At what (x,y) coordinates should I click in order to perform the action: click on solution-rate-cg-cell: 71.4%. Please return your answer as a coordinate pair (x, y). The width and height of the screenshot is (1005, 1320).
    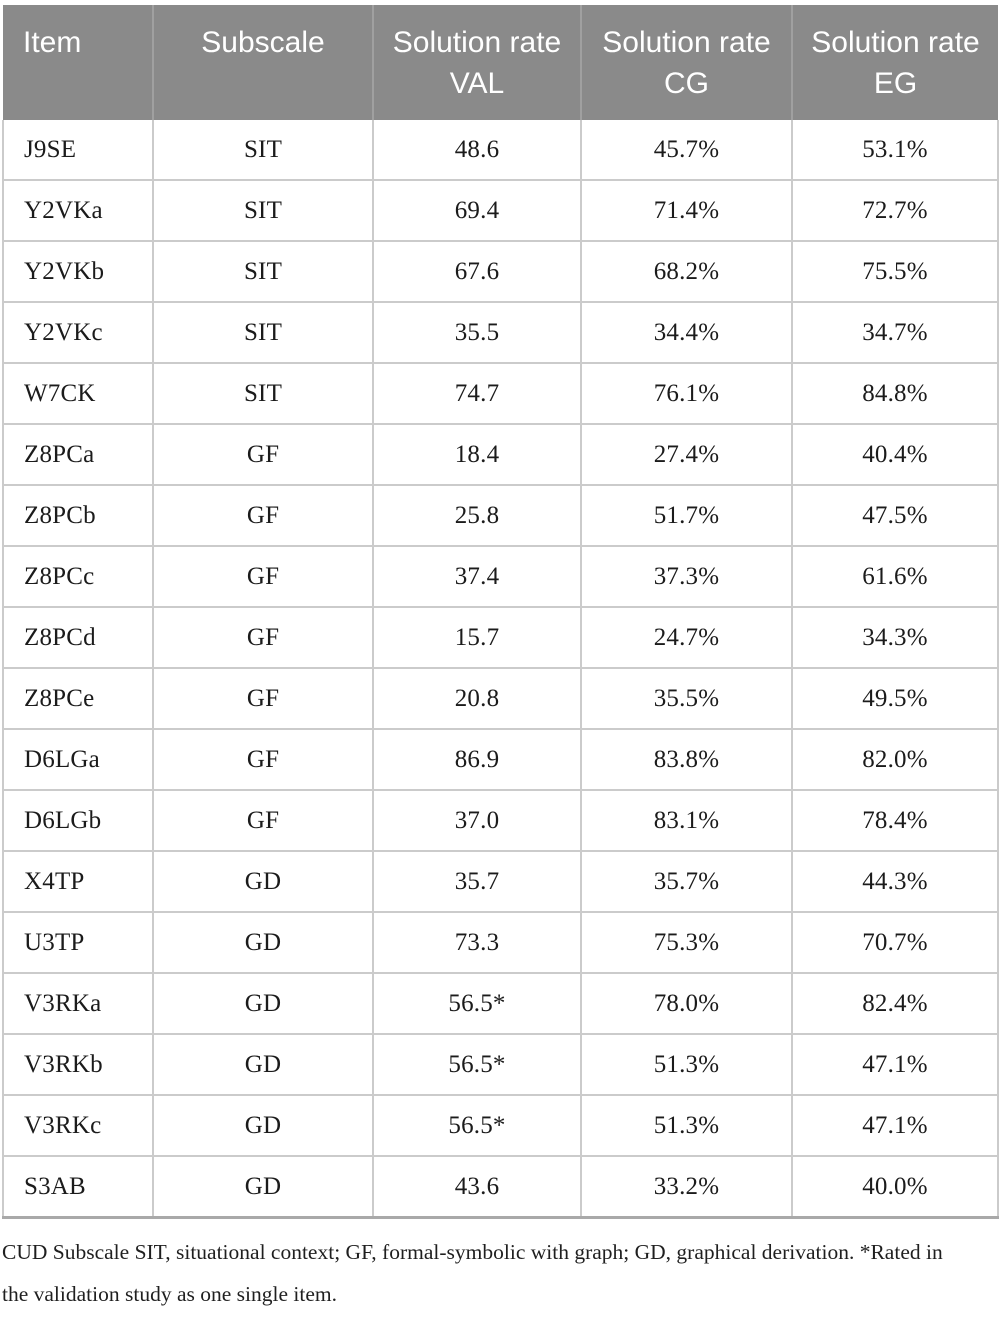
    Looking at the image, I should click on (686, 210).